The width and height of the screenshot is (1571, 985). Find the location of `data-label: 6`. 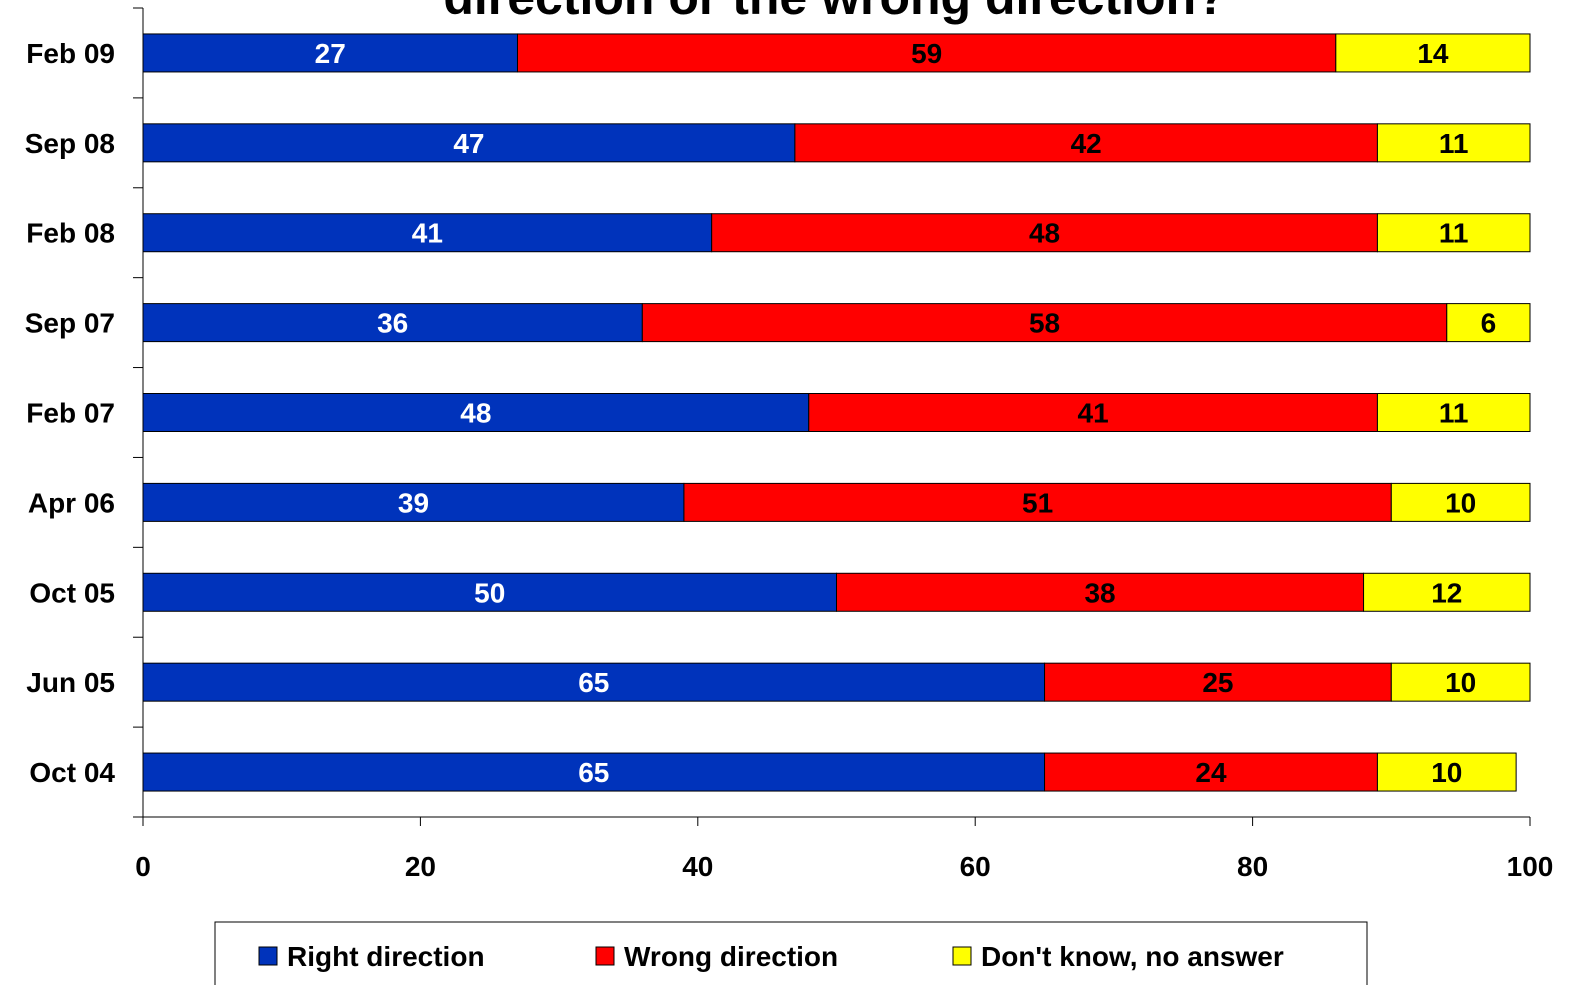

data-label: 6 is located at coordinates (1489, 323).